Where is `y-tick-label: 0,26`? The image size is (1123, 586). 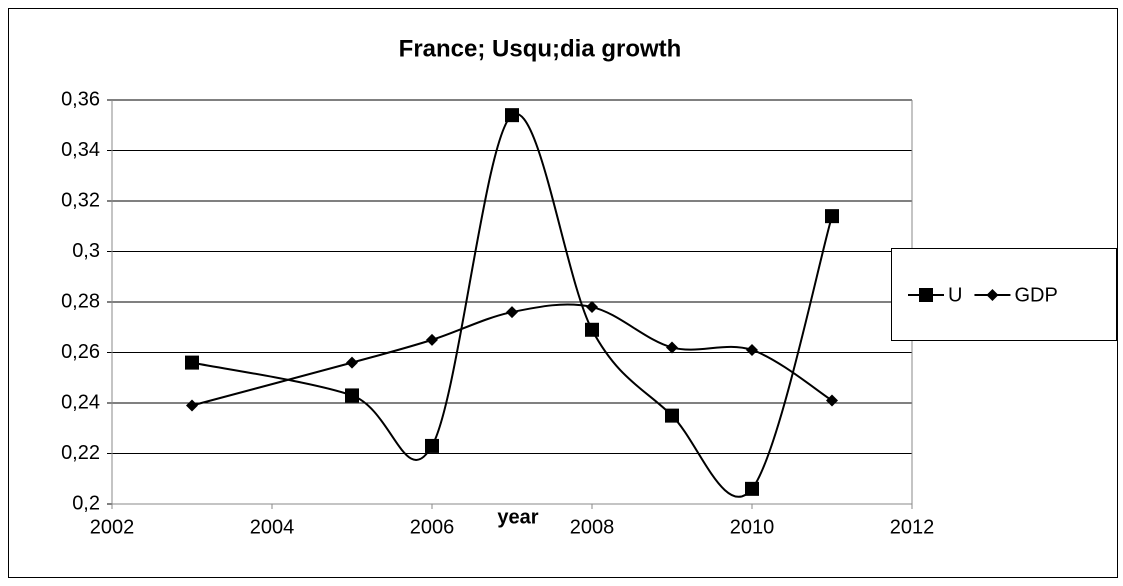 y-tick-label: 0,26 is located at coordinates (80, 352).